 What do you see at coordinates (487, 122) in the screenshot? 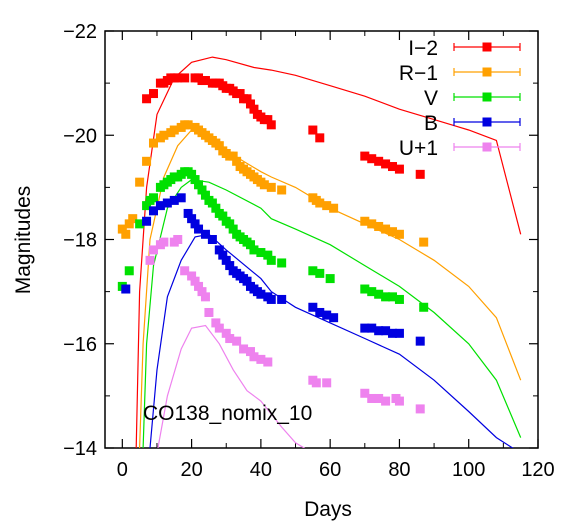
I see `legend-marker-b` at bounding box center [487, 122].